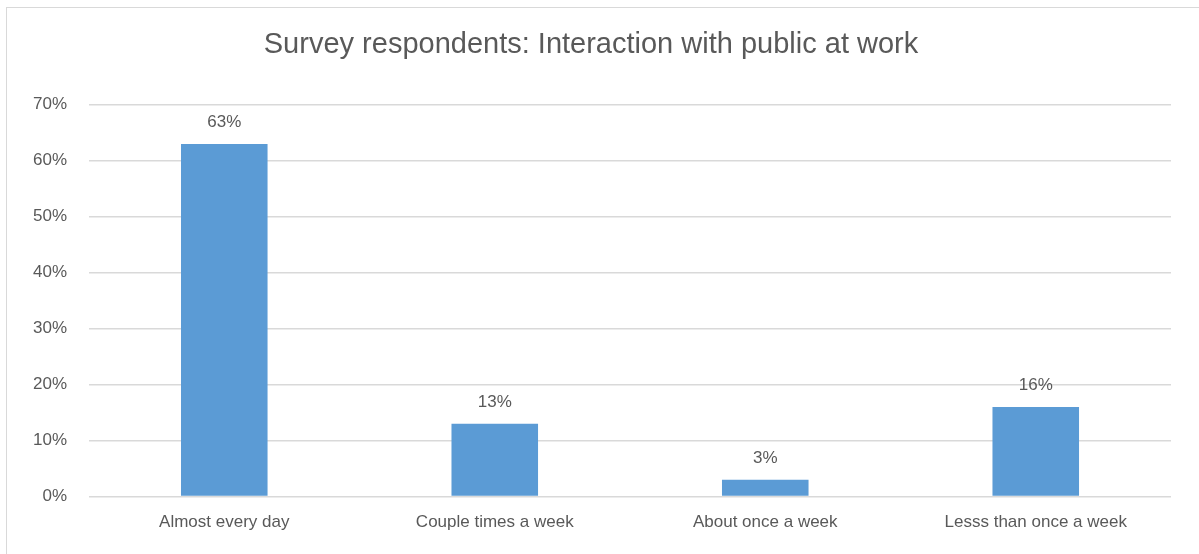 This screenshot has width=1199, height=554. Describe the element at coordinates (591, 43) in the screenshot. I see `chart-title: Survey respondents: Interaction with public at work` at that location.